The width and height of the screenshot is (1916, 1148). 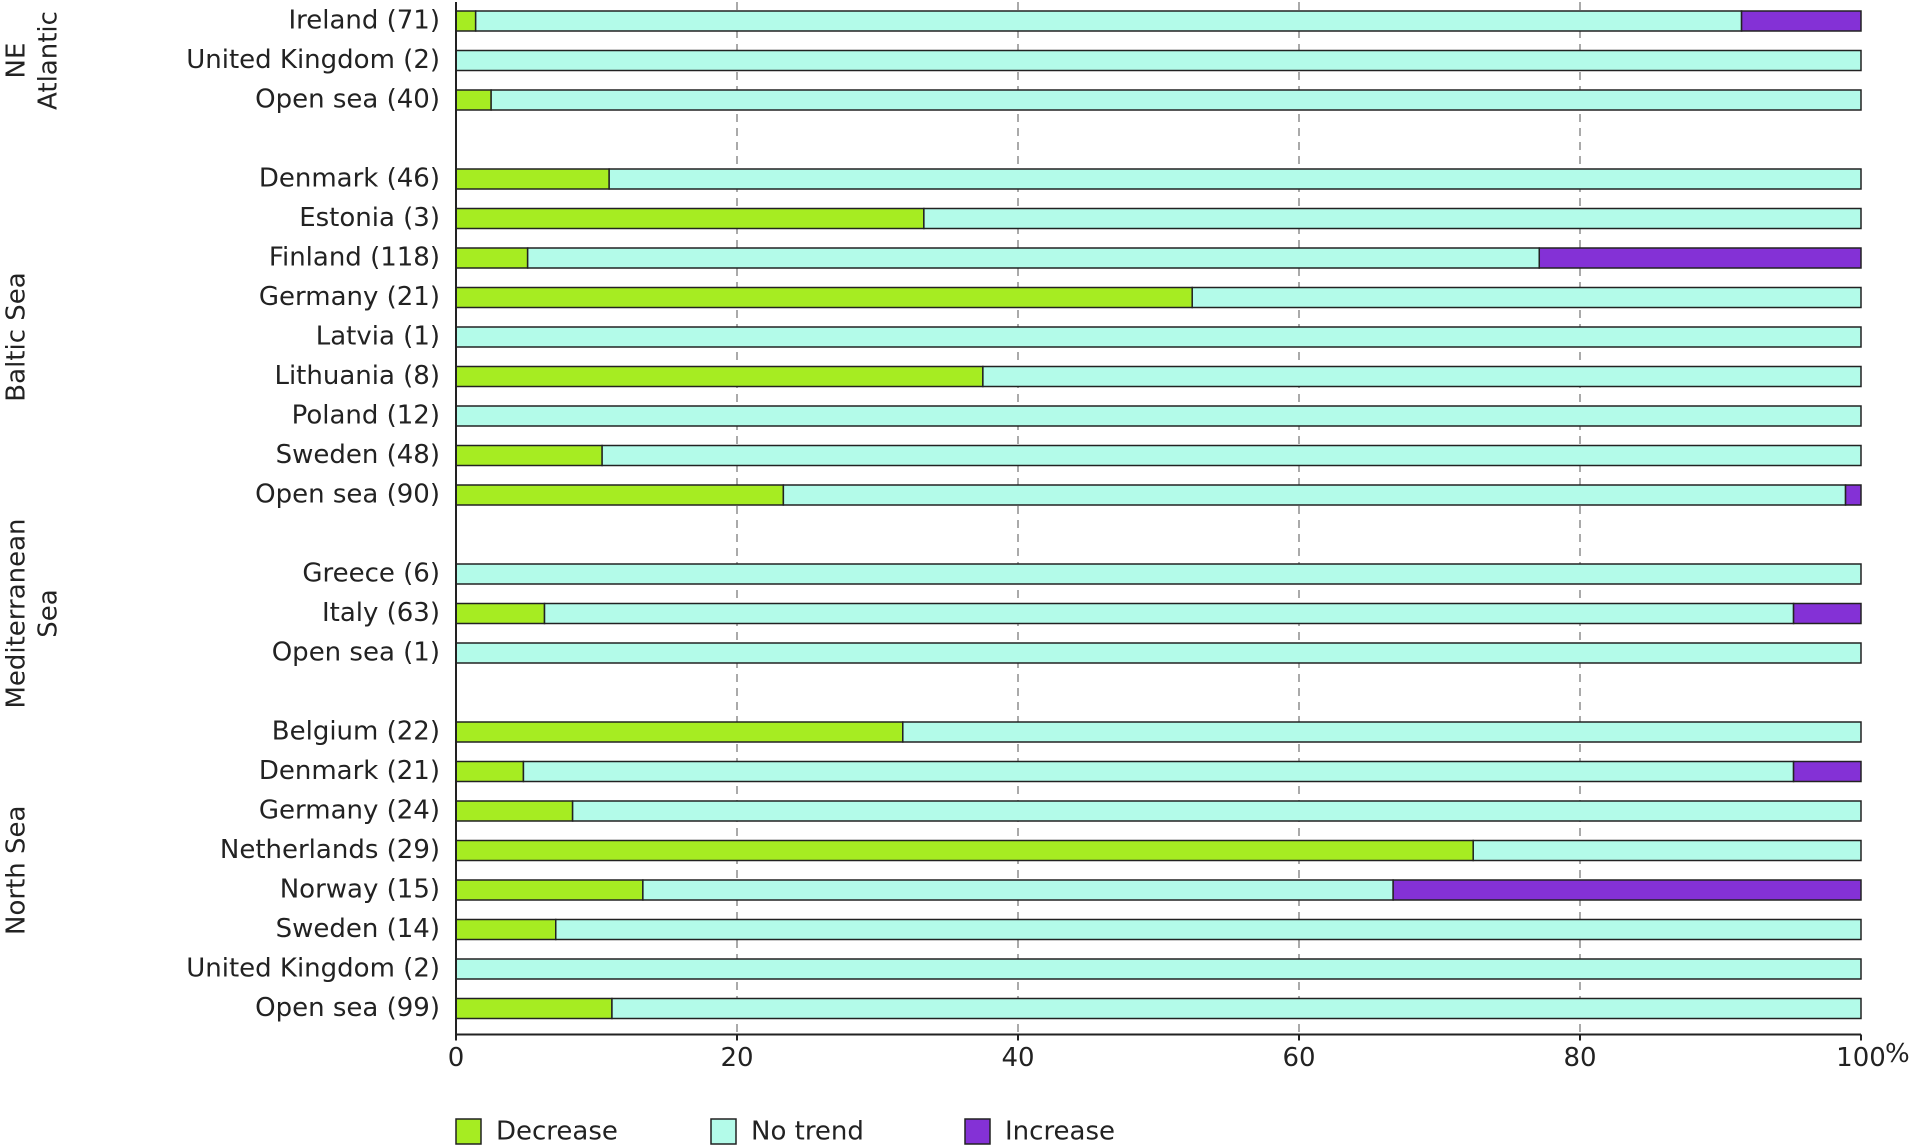 I want to click on legend-label: Decrease, so click(x=557, y=1132).